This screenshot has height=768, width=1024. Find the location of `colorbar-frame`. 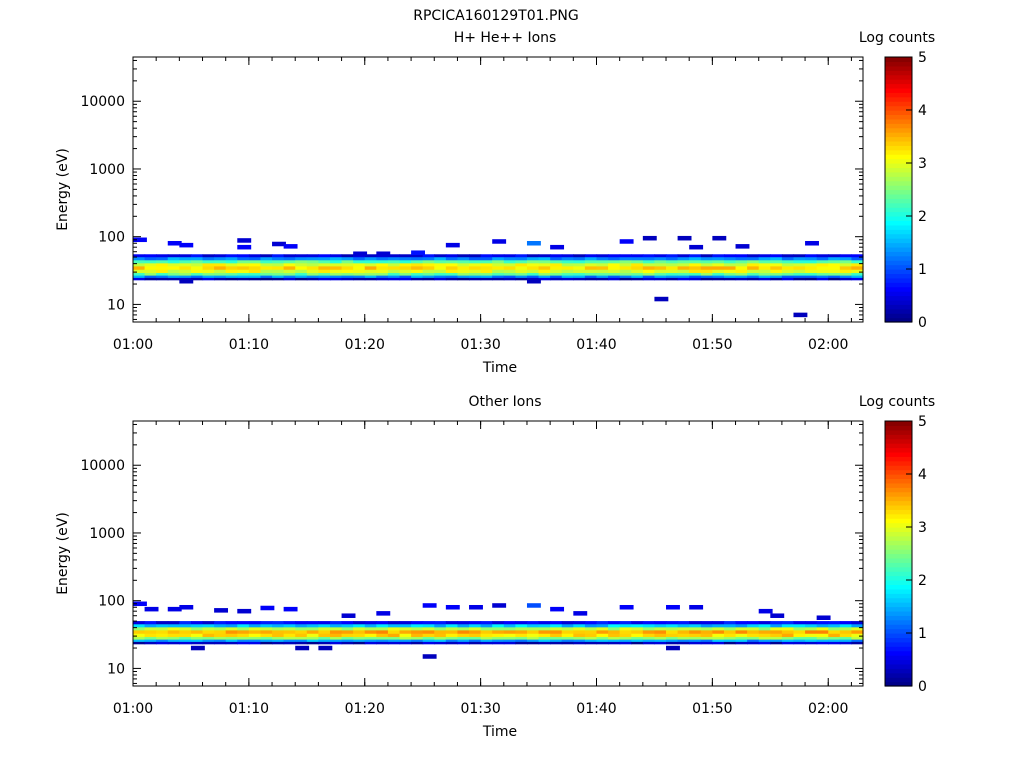

colorbar-frame is located at coordinates (898, 189).